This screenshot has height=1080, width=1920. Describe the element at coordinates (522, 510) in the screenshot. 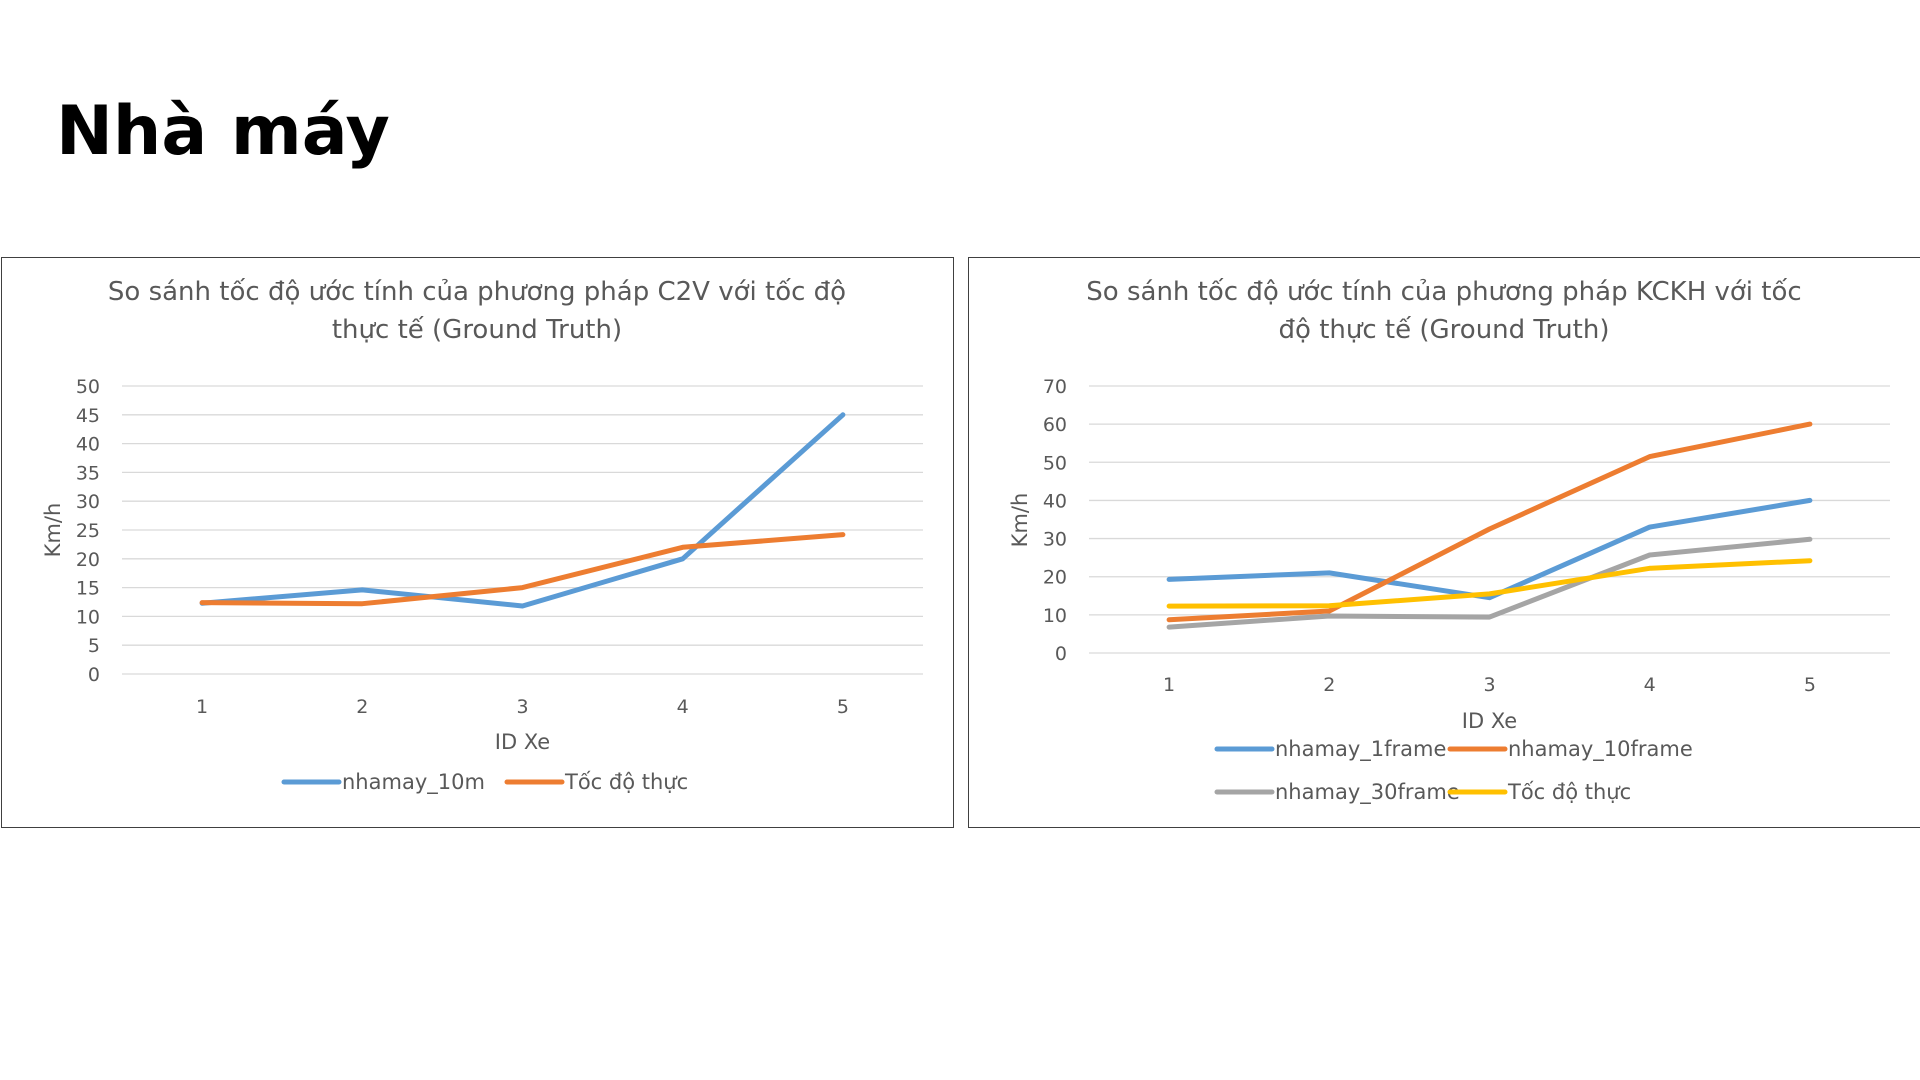

I see `series-line-nhamay_10m` at that location.